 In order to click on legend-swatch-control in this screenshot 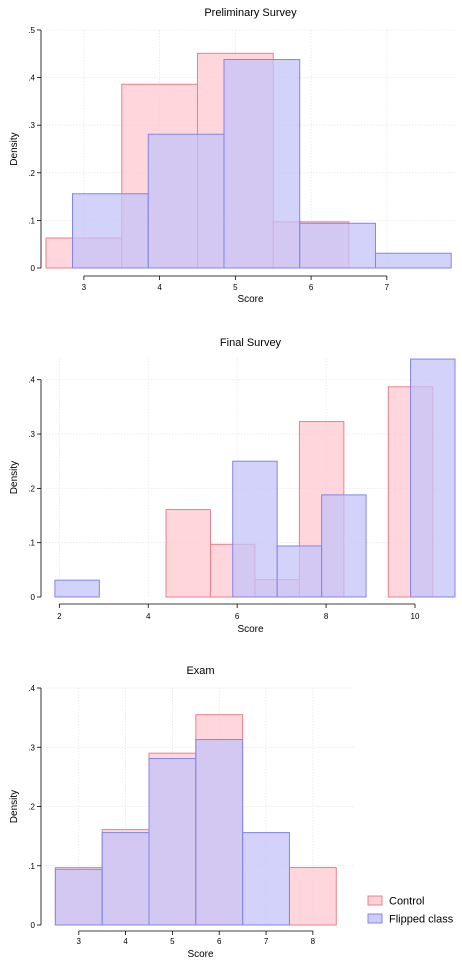, I will do `click(375, 900)`.